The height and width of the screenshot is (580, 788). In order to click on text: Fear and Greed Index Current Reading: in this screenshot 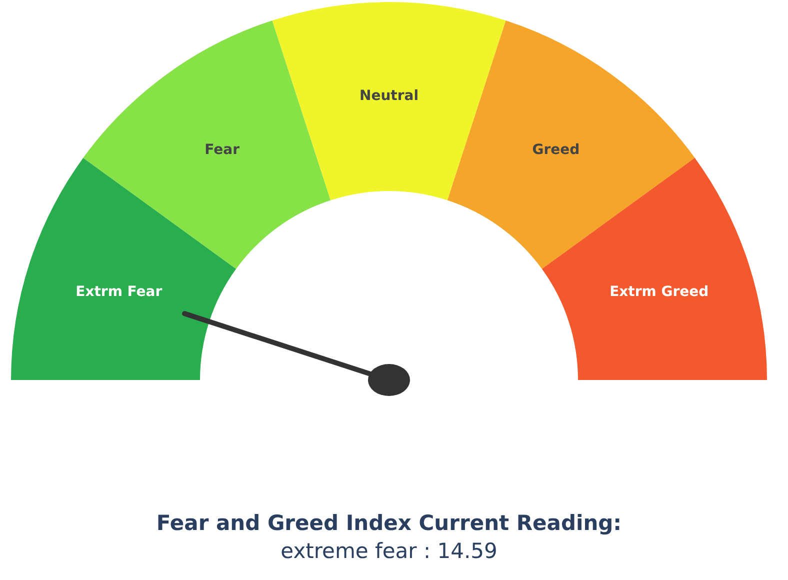, I will do `click(389, 523)`.